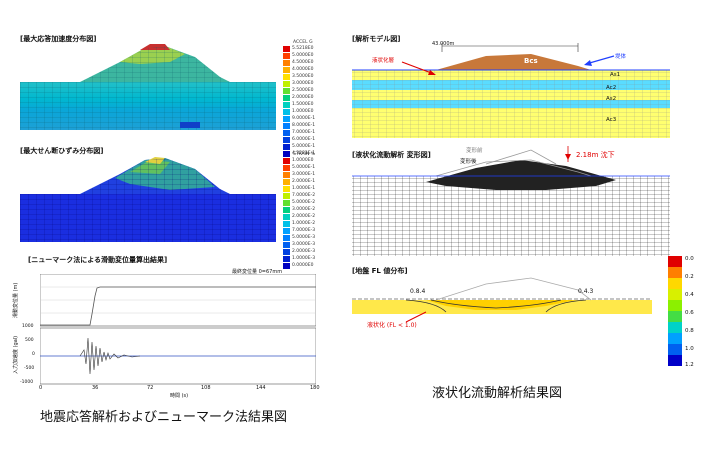  Describe the element at coordinates (595, 155) in the screenshot. I see `settlement-label: 2.18m 沈下` at that location.